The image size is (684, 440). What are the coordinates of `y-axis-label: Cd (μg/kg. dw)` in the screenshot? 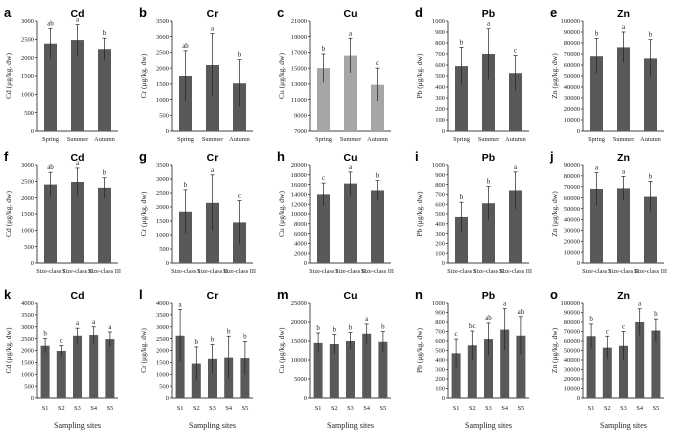 It's located at (8, 214).